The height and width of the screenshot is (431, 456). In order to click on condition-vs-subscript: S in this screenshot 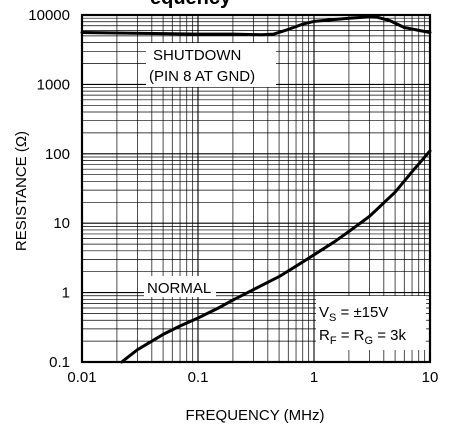, I will do `click(332, 318)`.